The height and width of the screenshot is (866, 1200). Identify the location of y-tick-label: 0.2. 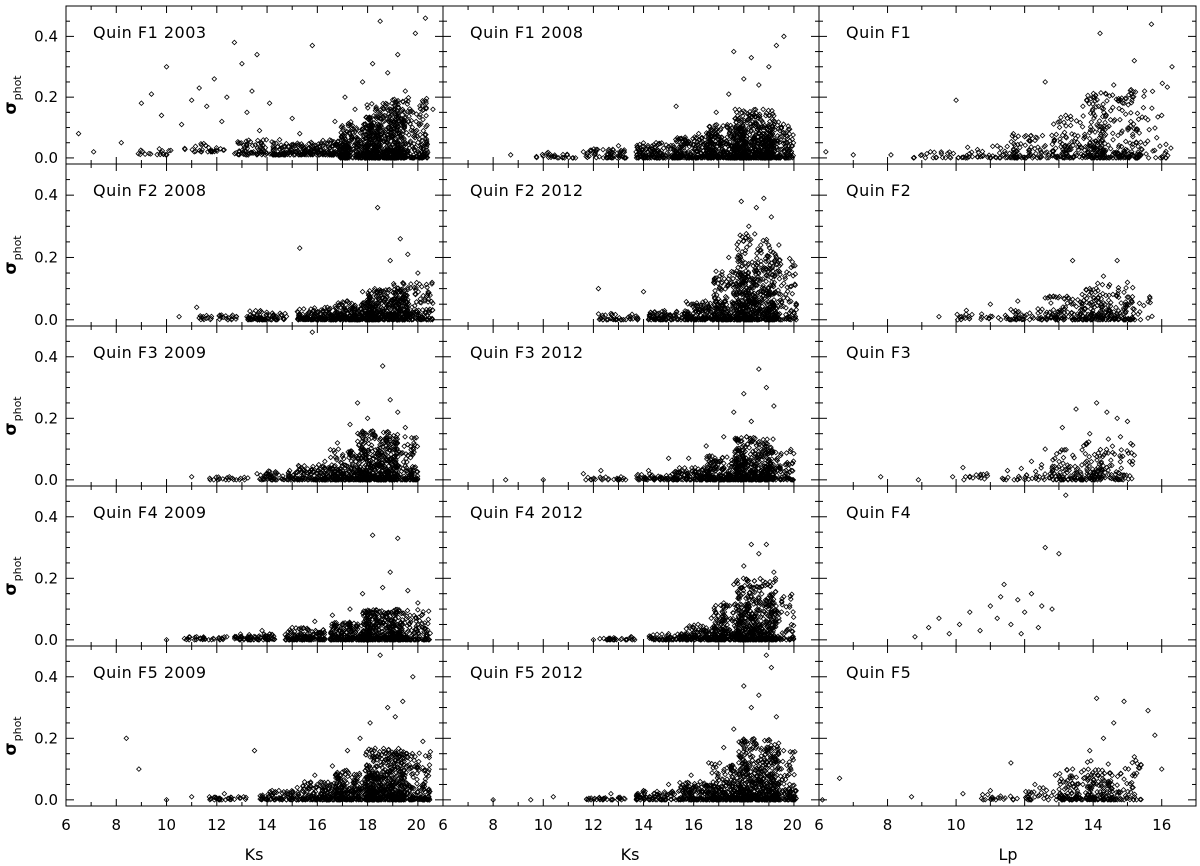
(46, 97).